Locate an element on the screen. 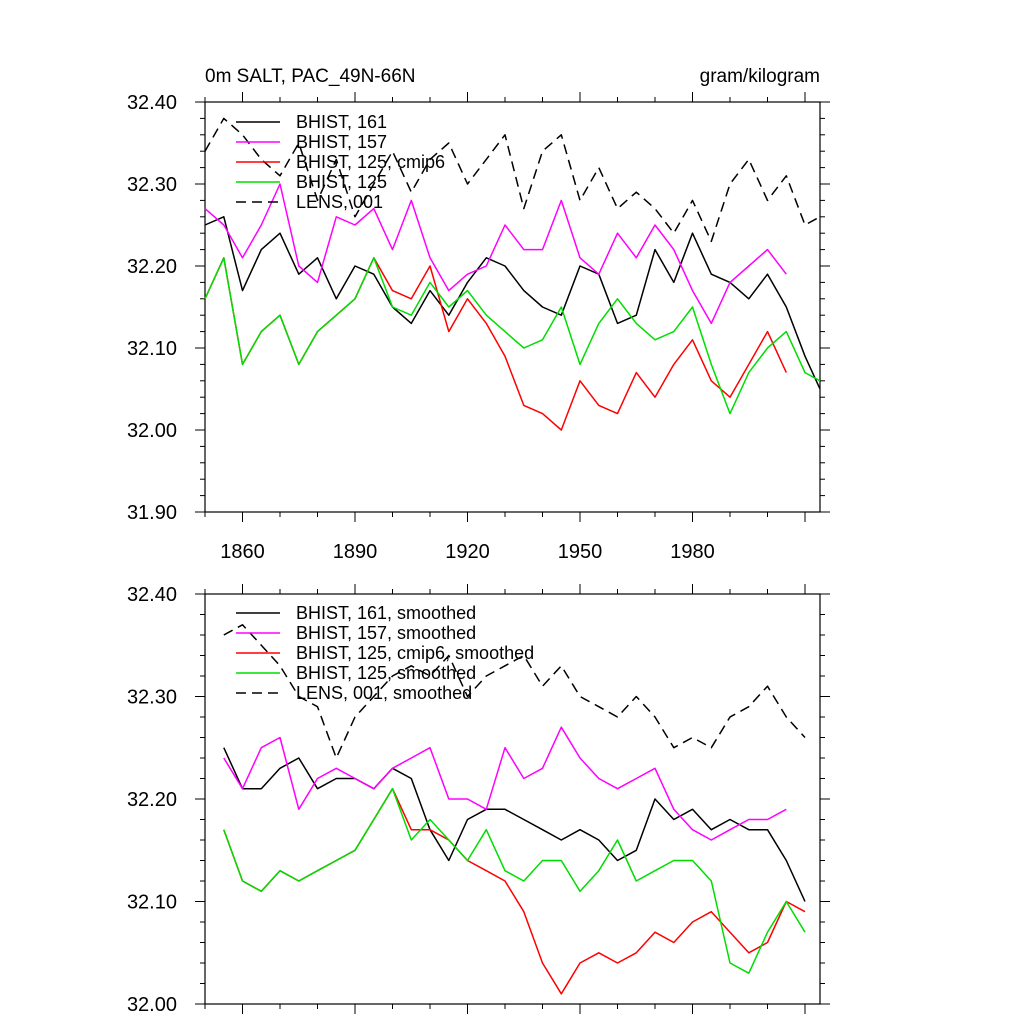 The width and height of the screenshot is (1024, 1024). legend-label: LENS, 001 is located at coordinates (339, 202).